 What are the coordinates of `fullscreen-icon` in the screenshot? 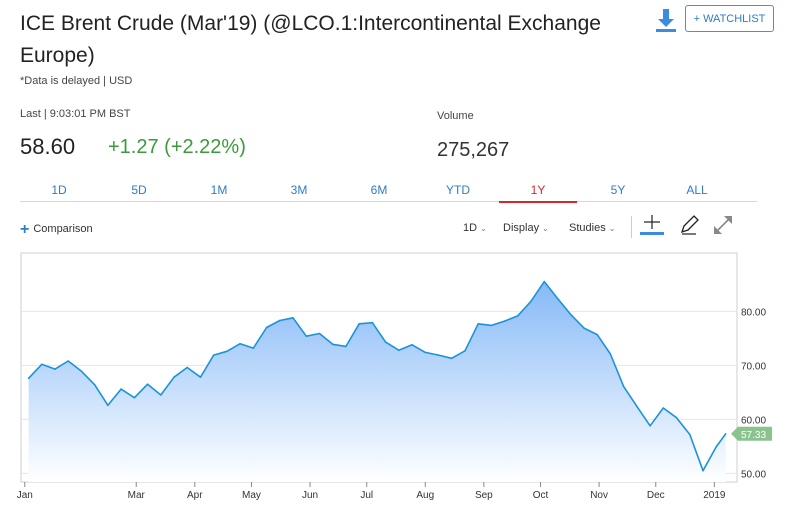 It's located at (723, 225).